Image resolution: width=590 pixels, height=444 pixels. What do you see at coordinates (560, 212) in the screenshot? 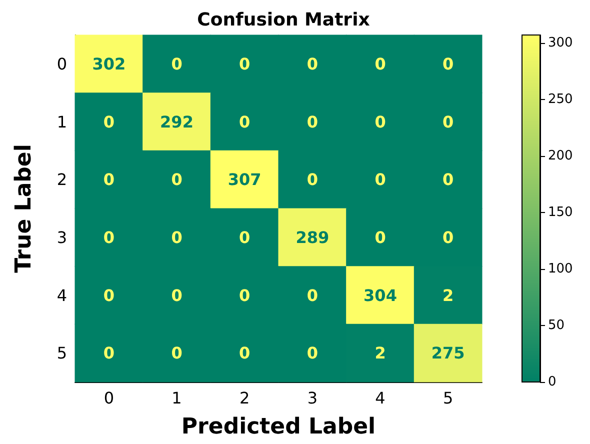
I see `color-bar-label: 150` at bounding box center [560, 212].